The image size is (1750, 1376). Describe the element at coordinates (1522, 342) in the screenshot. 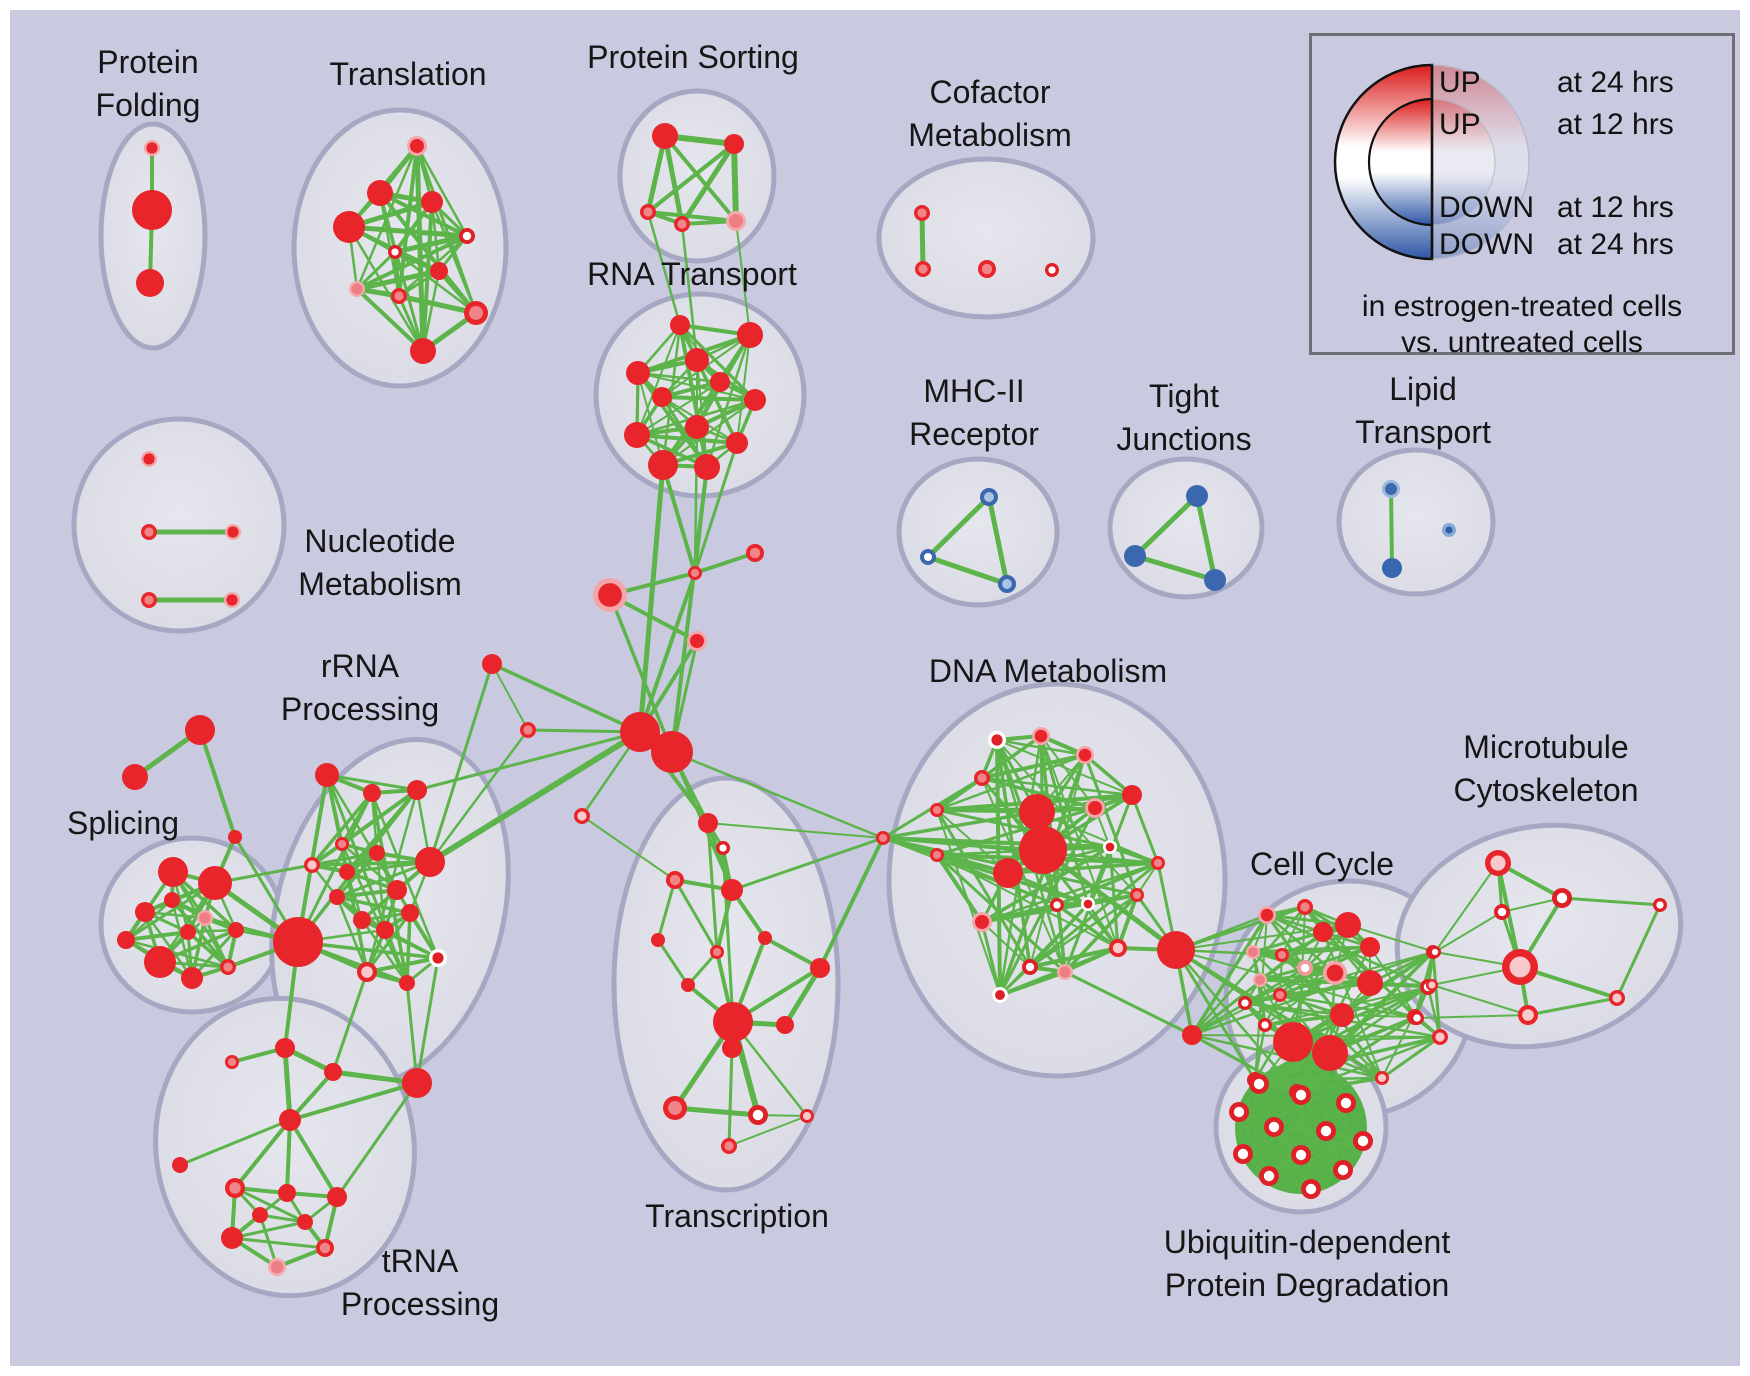

I see `legend-footnote-line2: vs. untreated cells` at that location.